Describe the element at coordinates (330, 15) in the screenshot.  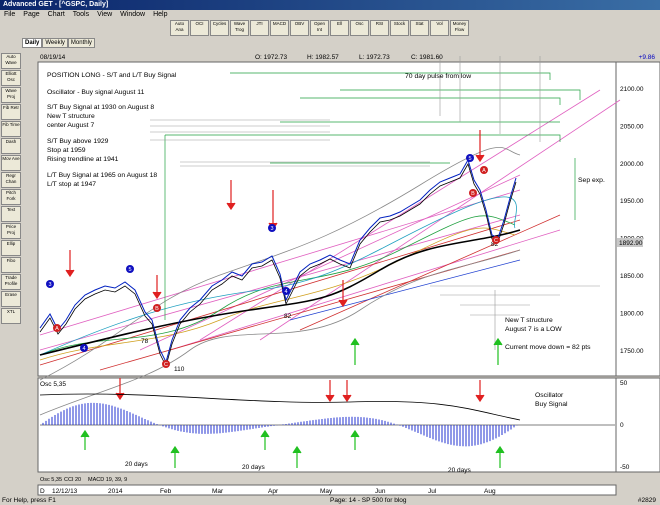
I see `menu-bar: File Page Chart Tools View Window Help` at that location.